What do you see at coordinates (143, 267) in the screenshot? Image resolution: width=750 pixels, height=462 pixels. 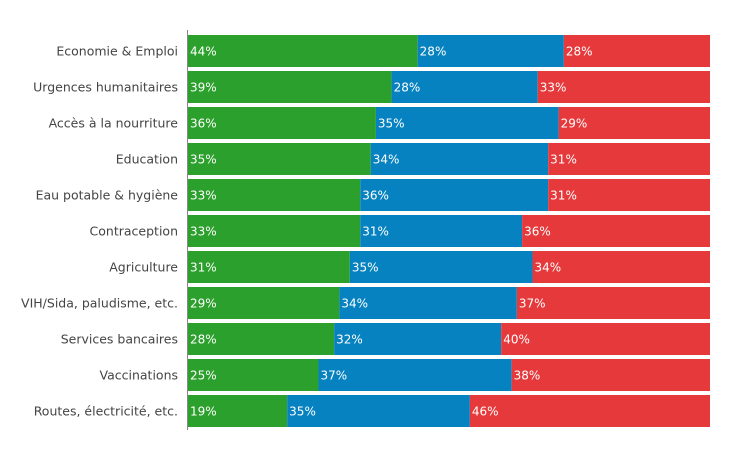 I see `category-label: Agriculture` at bounding box center [143, 267].